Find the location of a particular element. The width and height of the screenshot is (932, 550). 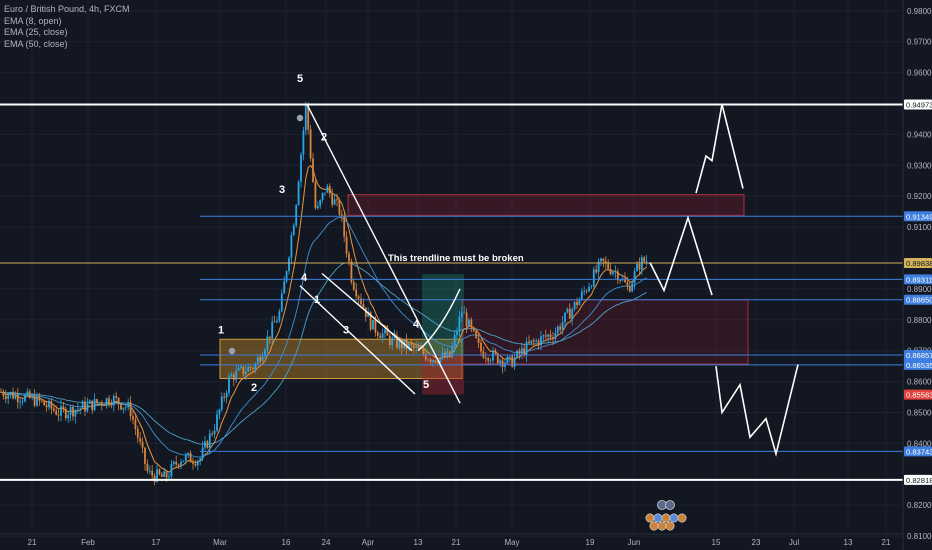

ema-50-label: EMA (50, close) is located at coordinates (36, 43).